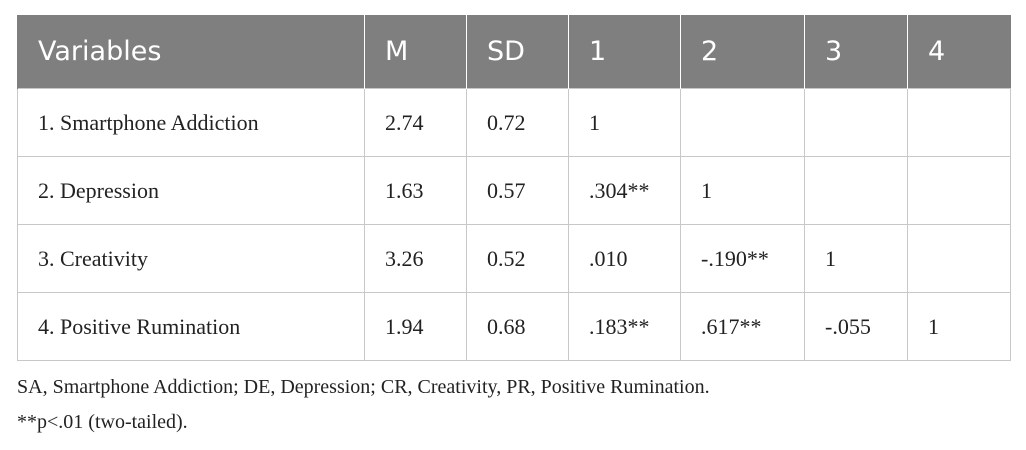  I want to click on table-cell: -.055, so click(856, 326).